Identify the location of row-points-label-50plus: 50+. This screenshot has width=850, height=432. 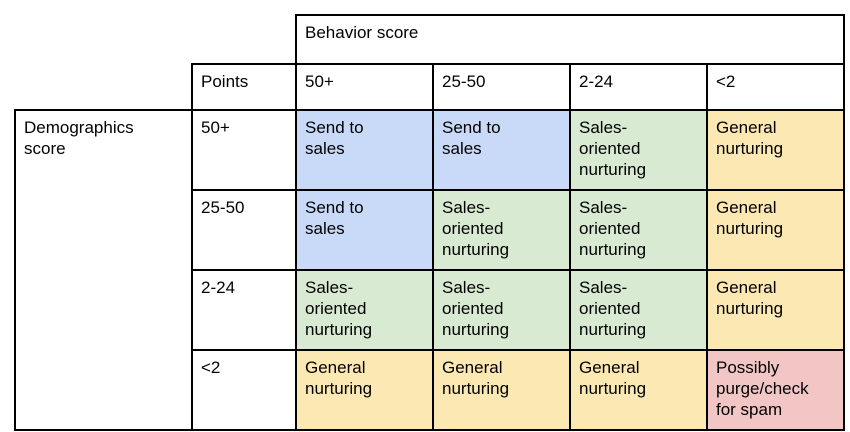
(244, 150).